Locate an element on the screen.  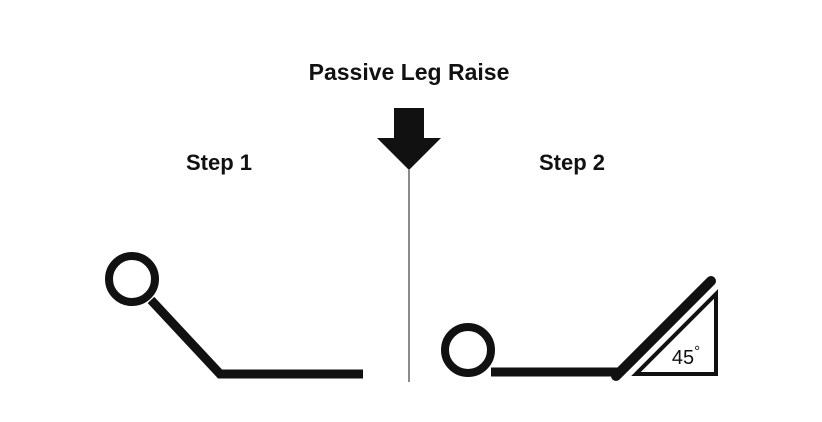
degree-symbol: ° is located at coordinates (697, 351).